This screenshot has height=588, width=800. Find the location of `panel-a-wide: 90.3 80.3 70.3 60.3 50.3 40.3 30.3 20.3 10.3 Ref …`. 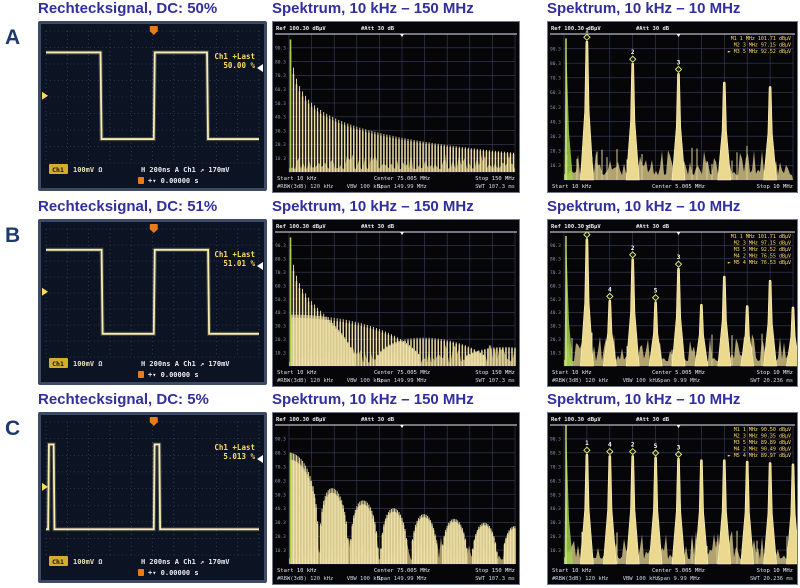

panel-a-wide: 90.3 80.3 70.3 60.3 50.3 40.3 30.3 20.3 10.3 Ref … is located at coordinates (396, 107).